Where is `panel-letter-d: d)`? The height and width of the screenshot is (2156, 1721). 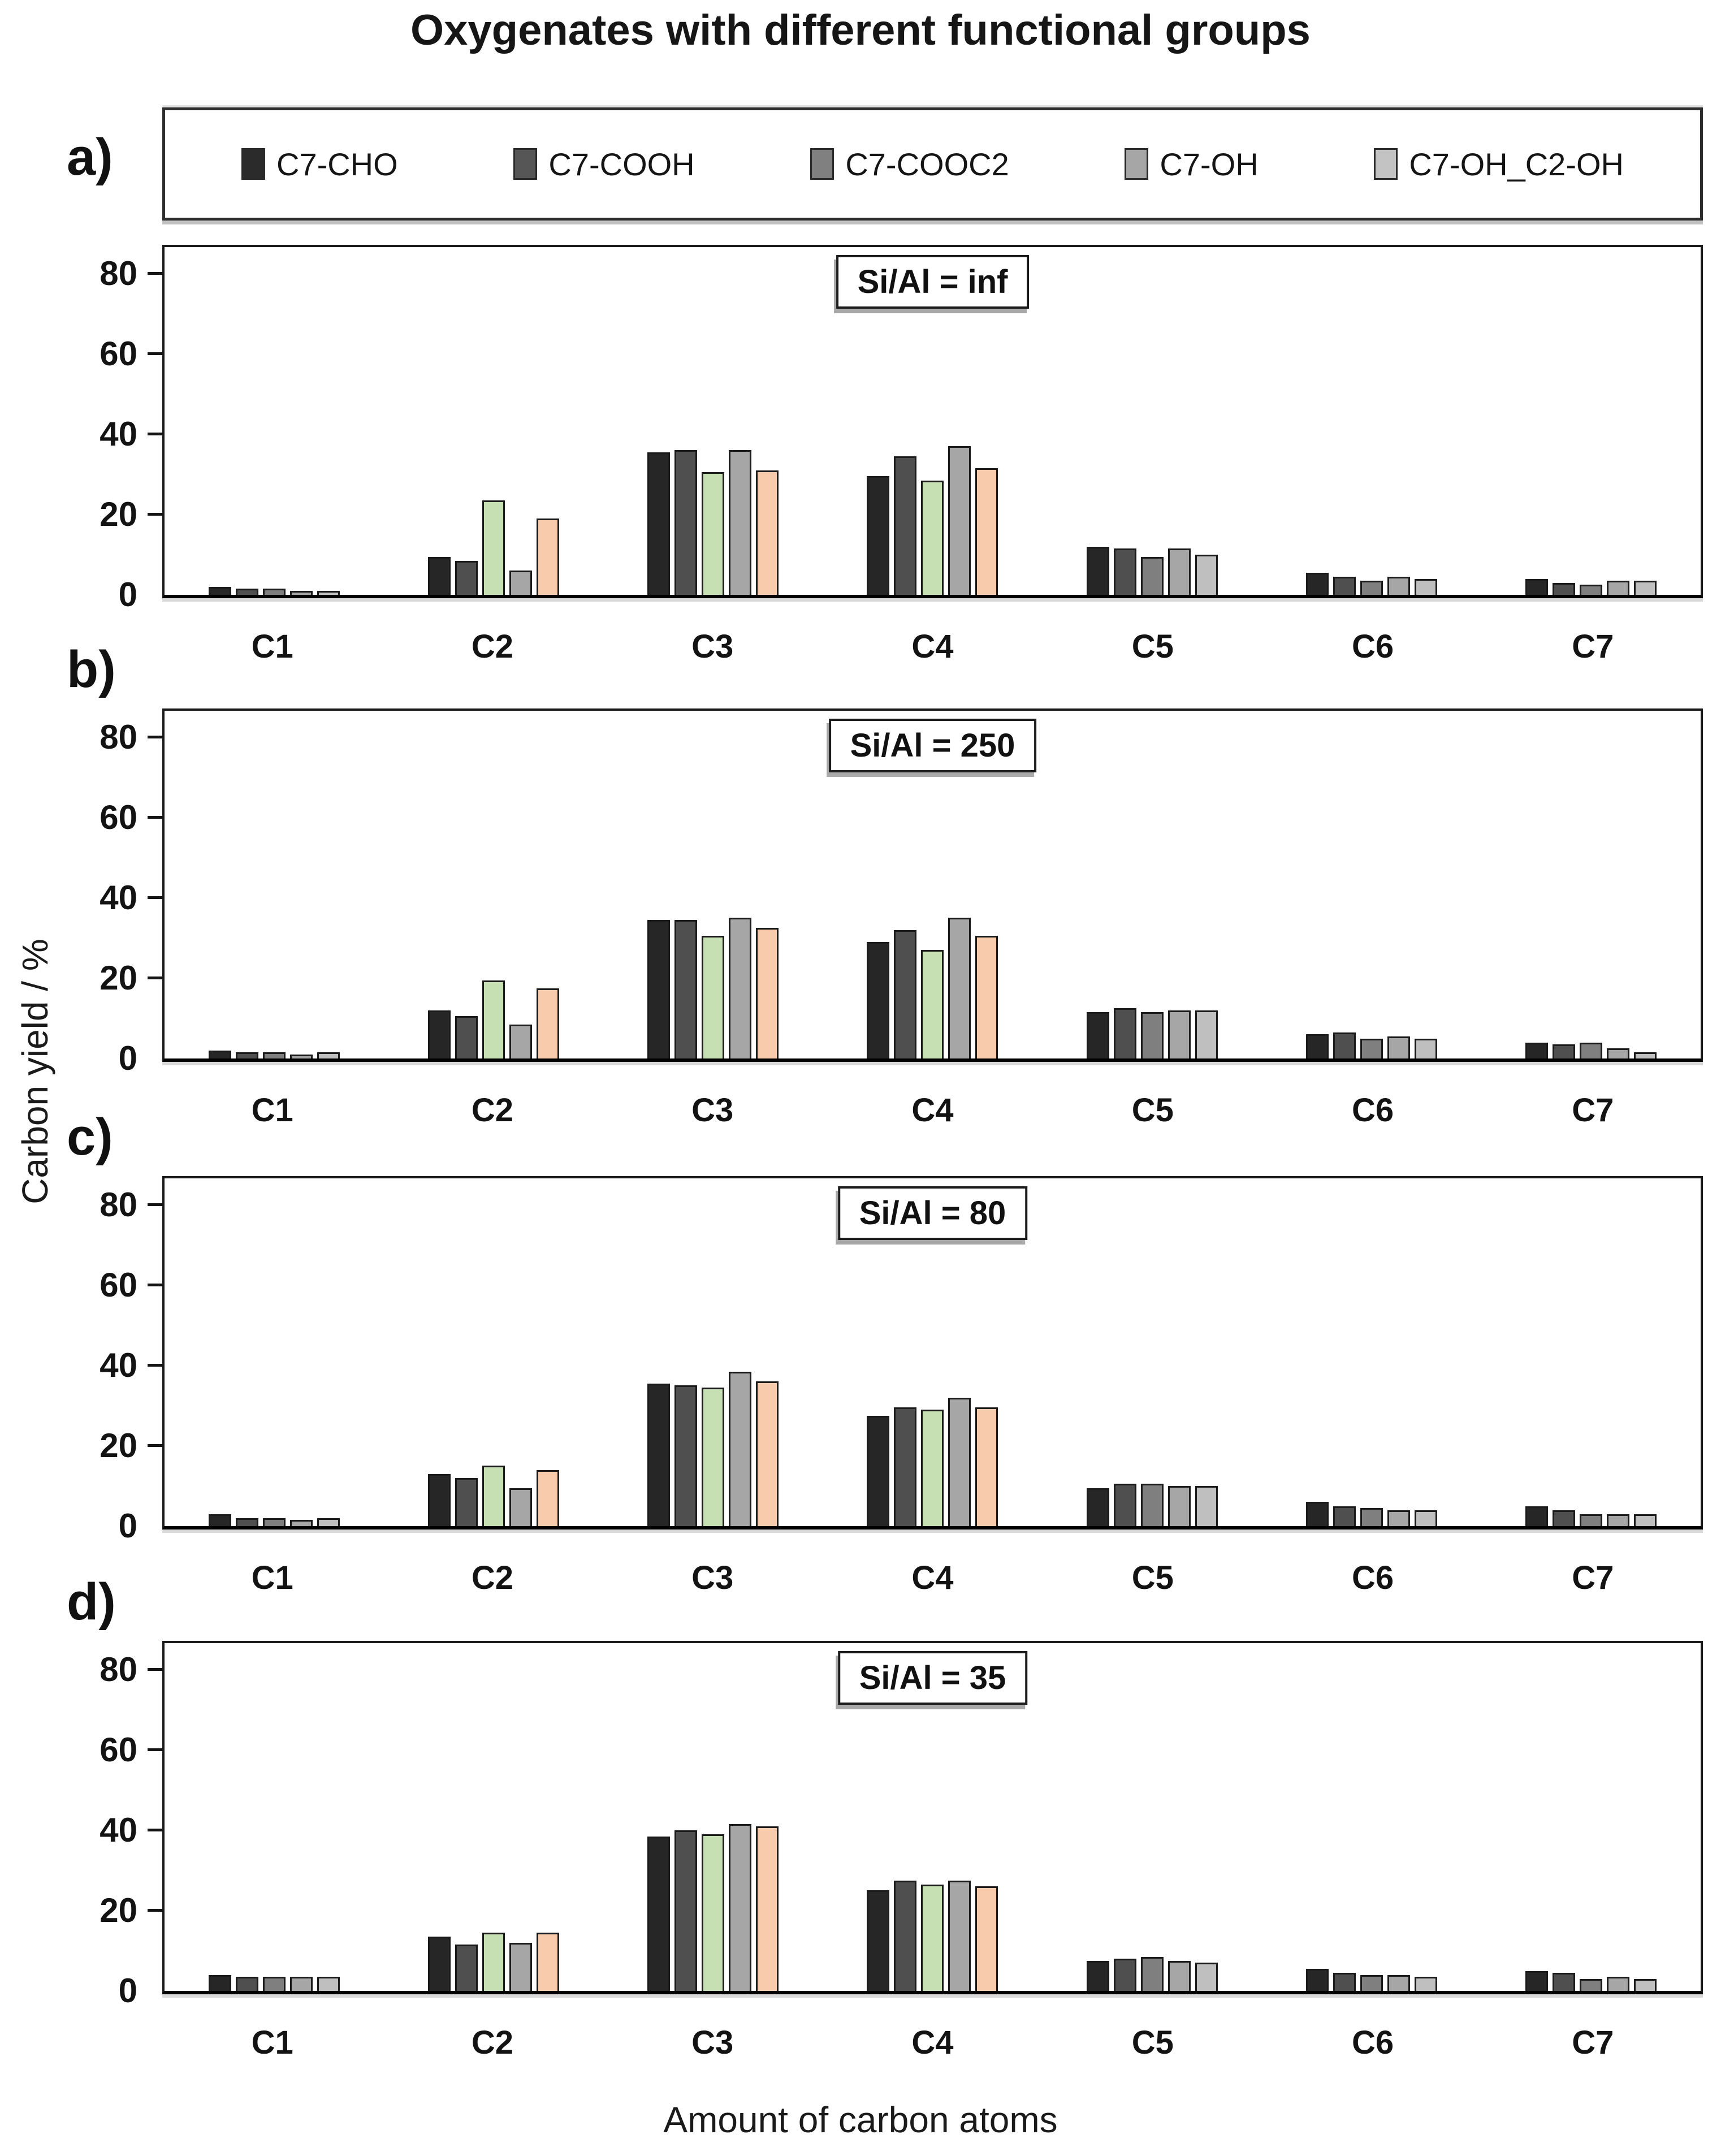 panel-letter-d: d) is located at coordinates (91, 1602).